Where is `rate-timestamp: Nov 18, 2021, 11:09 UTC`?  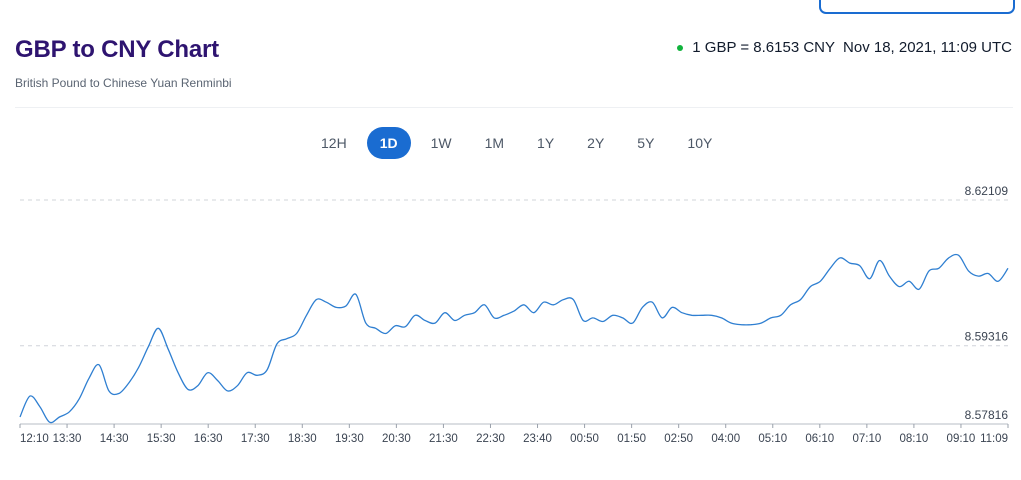
rate-timestamp: Nov 18, 2021, 11:09 UTC is located at coordinates (927, 47).